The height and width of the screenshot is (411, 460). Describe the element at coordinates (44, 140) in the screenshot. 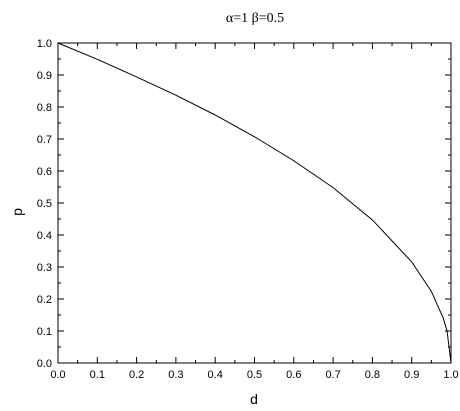

I see `y-tick-label: 0.7` at that location.